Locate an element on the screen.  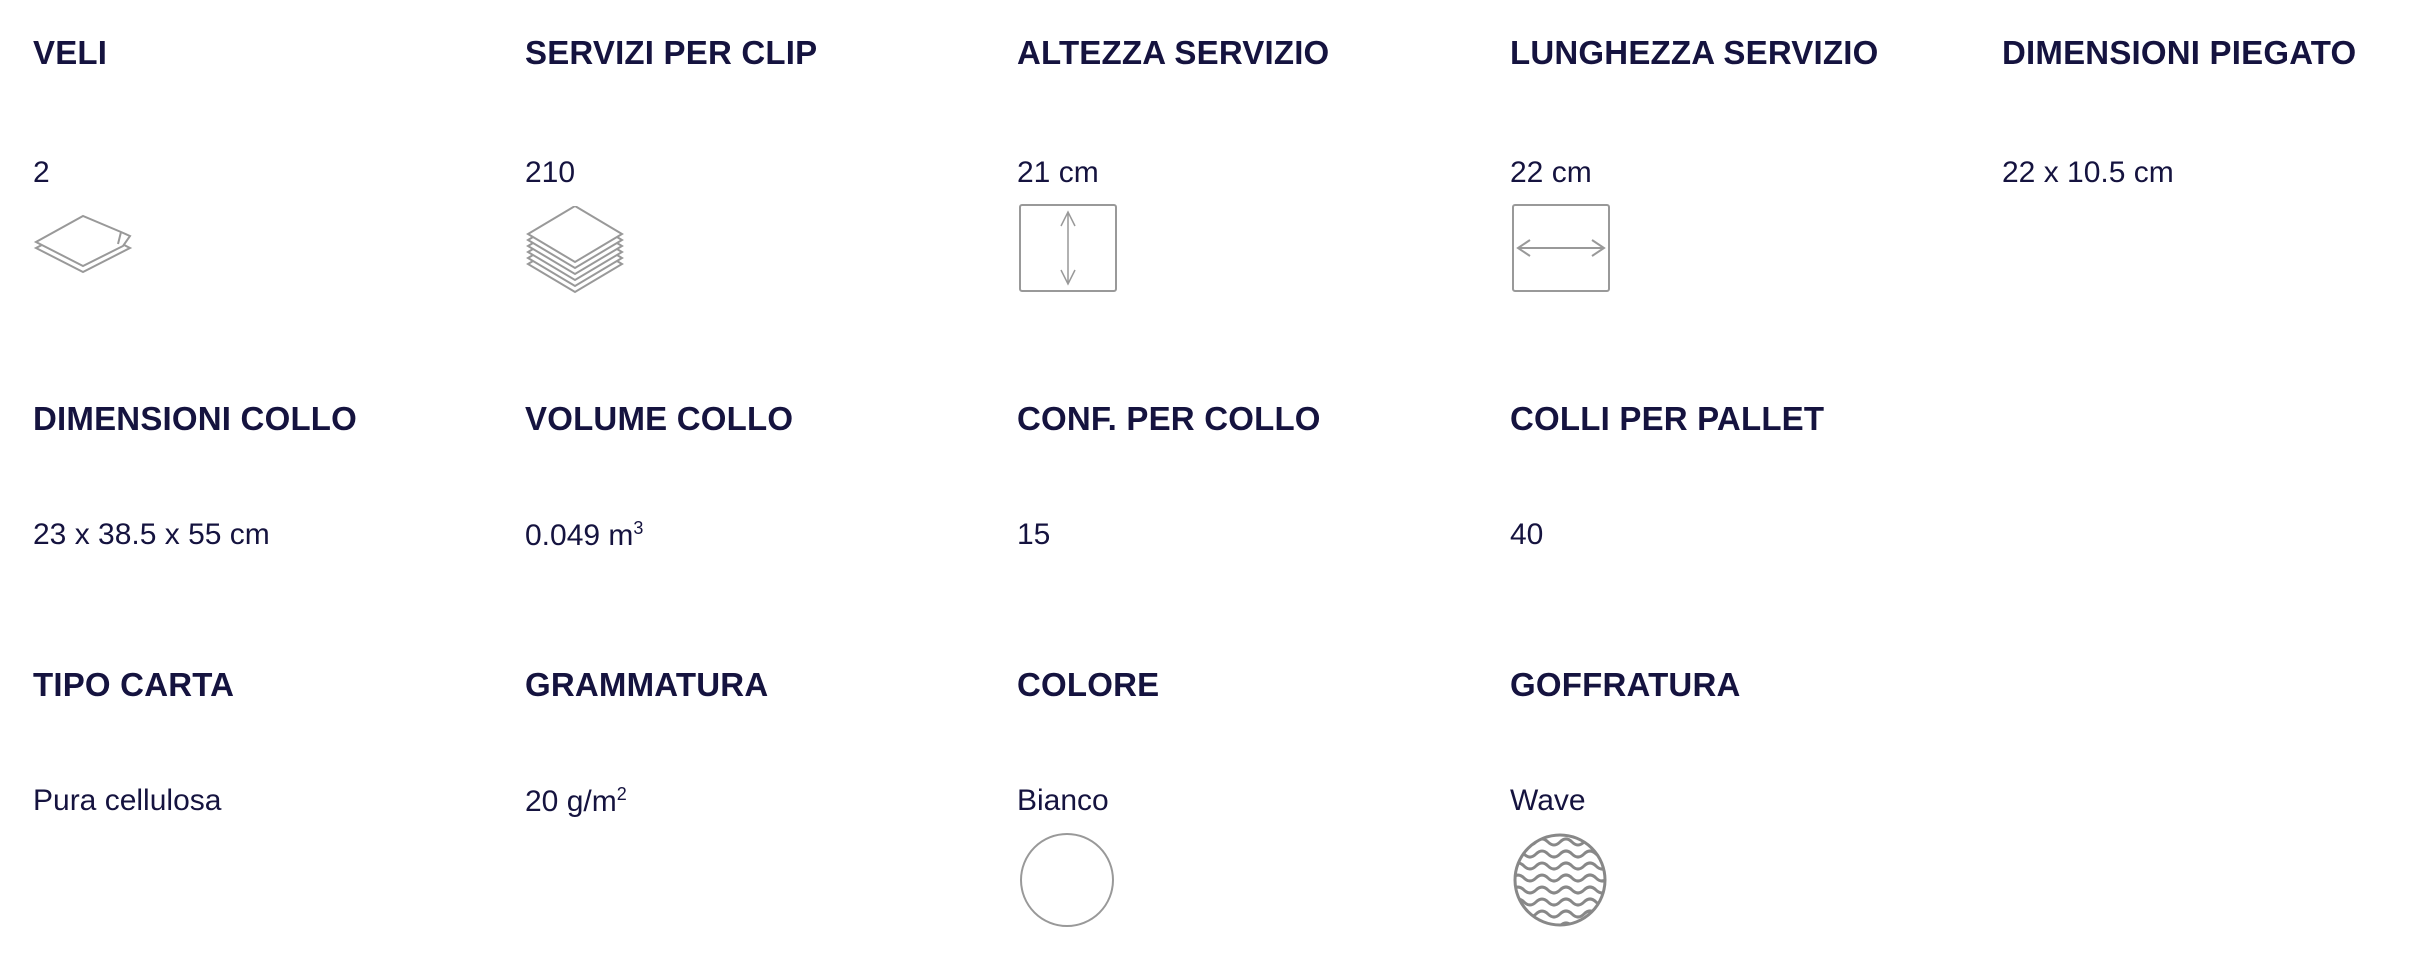
spec-conf-per-collo: CONF. PER COLLO 15 is located at coordinates (1252, 475).